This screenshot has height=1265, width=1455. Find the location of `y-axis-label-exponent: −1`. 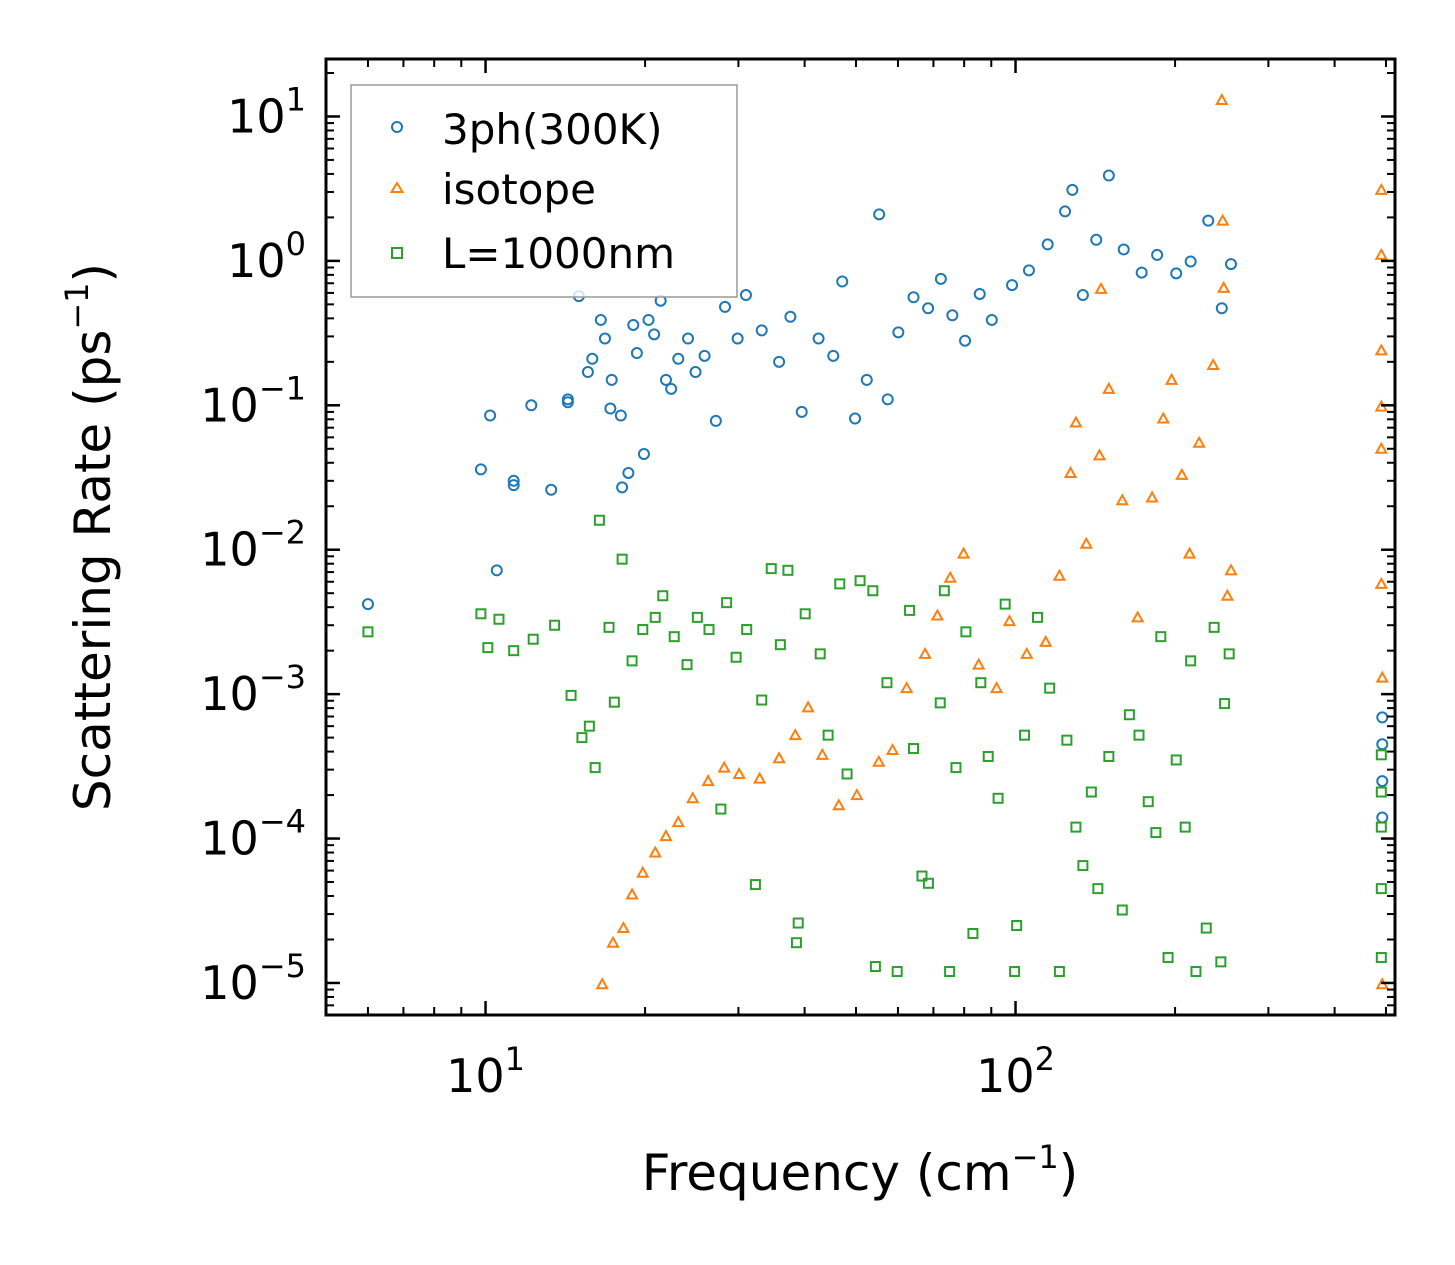

y-axis-label-exponent: −1 is located at coordinates (77, 305).